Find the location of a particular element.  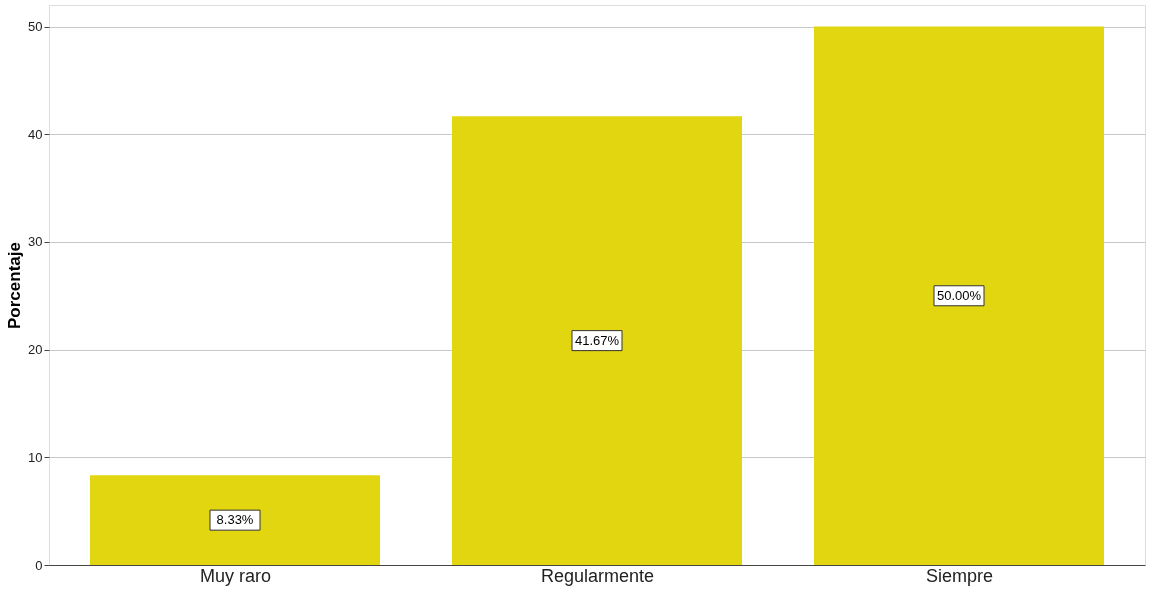

data-label: 41.67% is located at coordinates (597, 340).